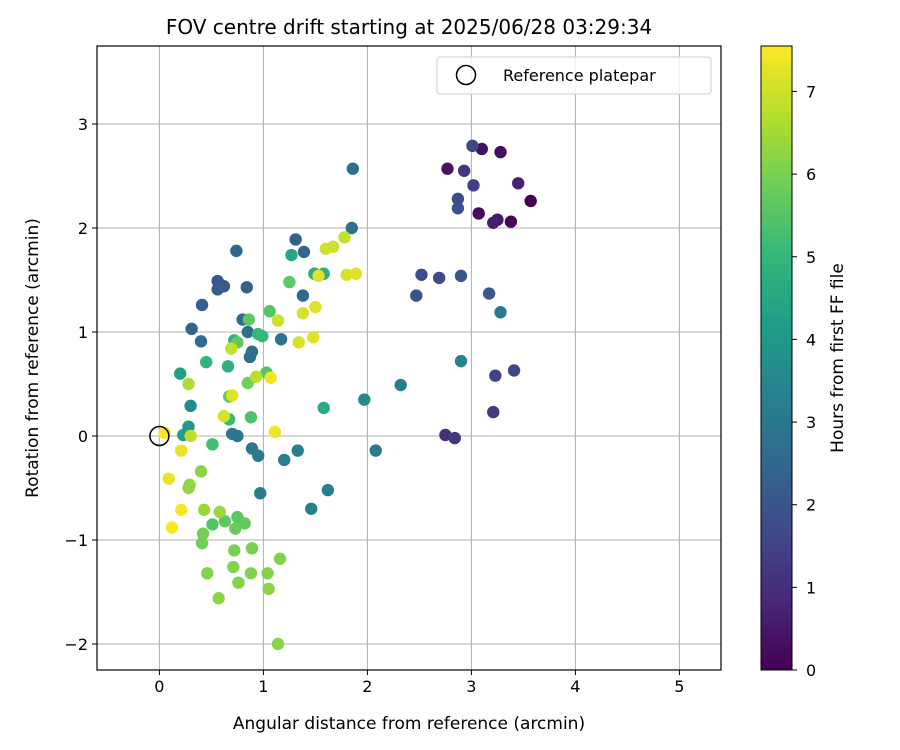 This screenshot has width=900, height=750. I want to click on y-tick-label: −2, so click(76, 644).